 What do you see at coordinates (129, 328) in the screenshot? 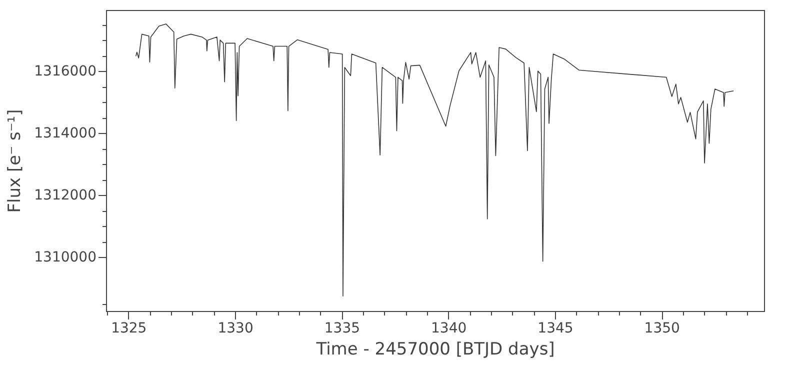
I see `x-tick-label: 1325` at bounding box center [129, 328].